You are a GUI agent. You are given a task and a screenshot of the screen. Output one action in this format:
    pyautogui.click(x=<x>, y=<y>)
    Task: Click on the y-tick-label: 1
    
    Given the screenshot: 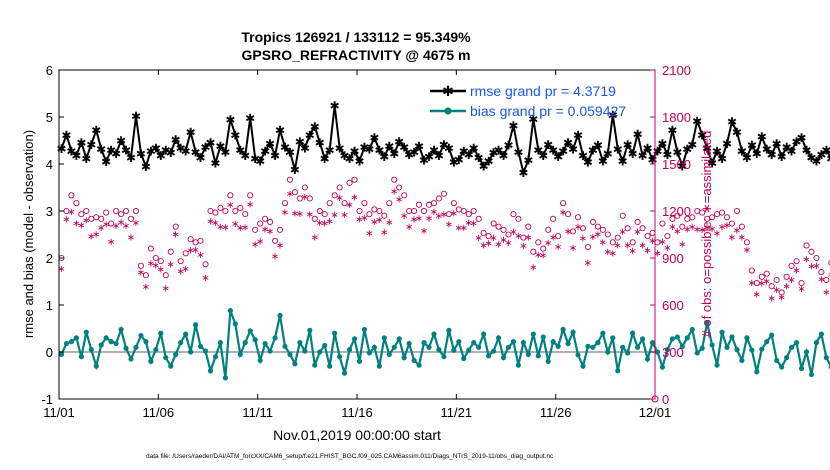 What is the action you would take?
    pyautogui.click(x=49, y=305)
    